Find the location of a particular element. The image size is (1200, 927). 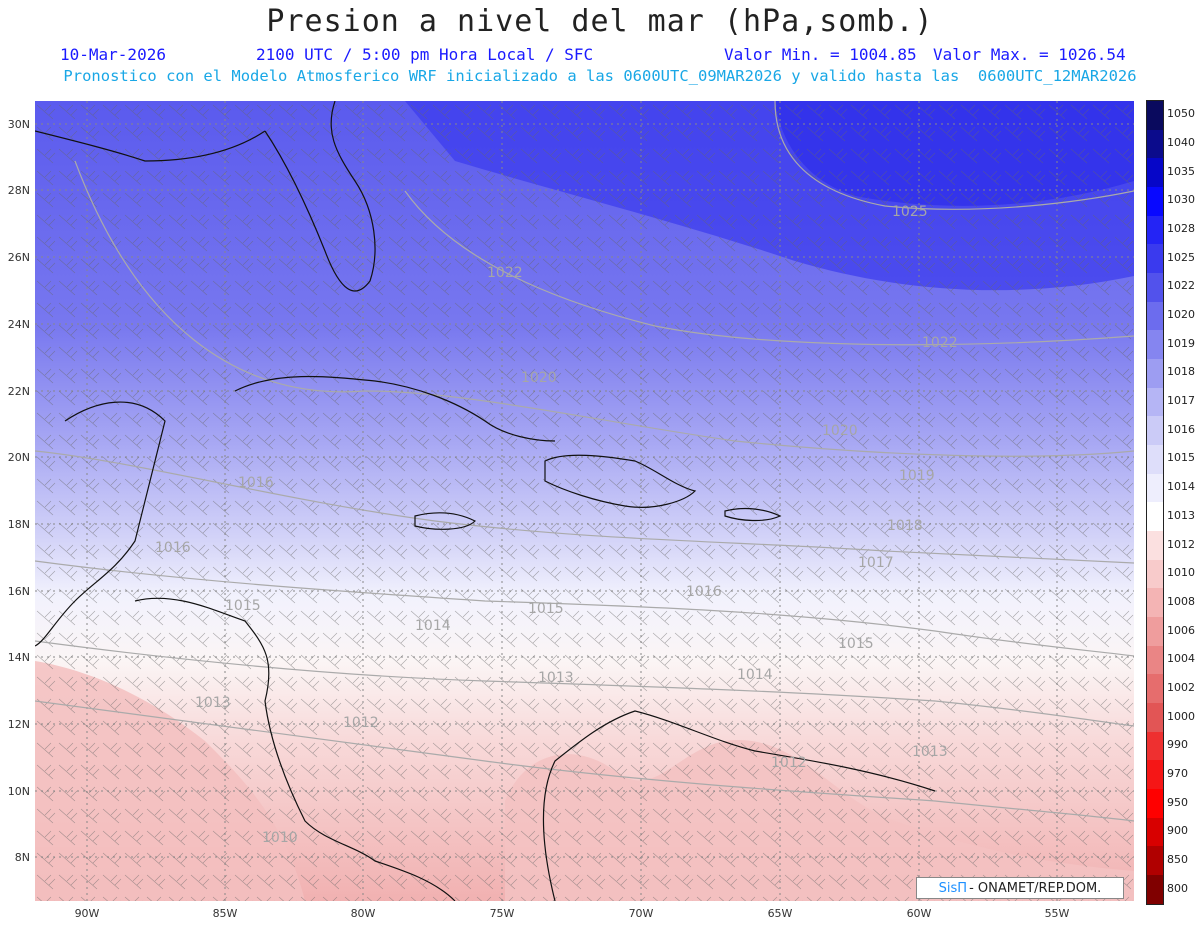

colorbar-level-label: 1017 is located at coordinates (1181, 401).